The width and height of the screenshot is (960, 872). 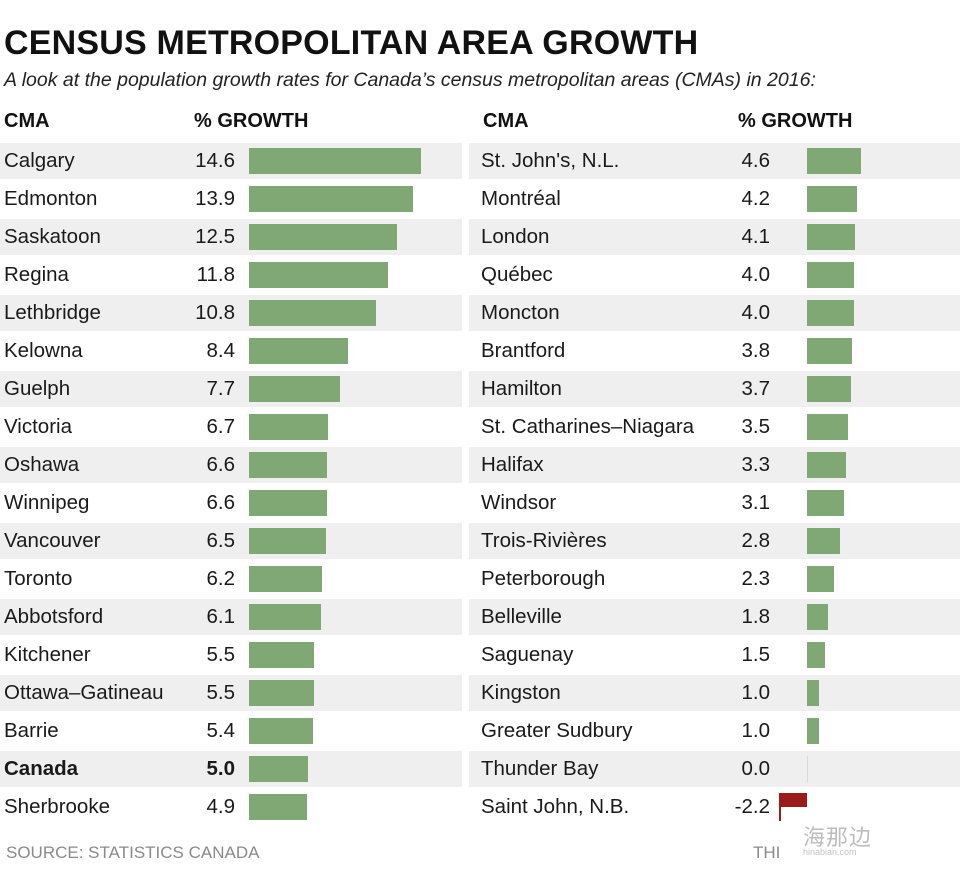 I want to click on growth-value-label: 3.1, so click(x=756, y=502).